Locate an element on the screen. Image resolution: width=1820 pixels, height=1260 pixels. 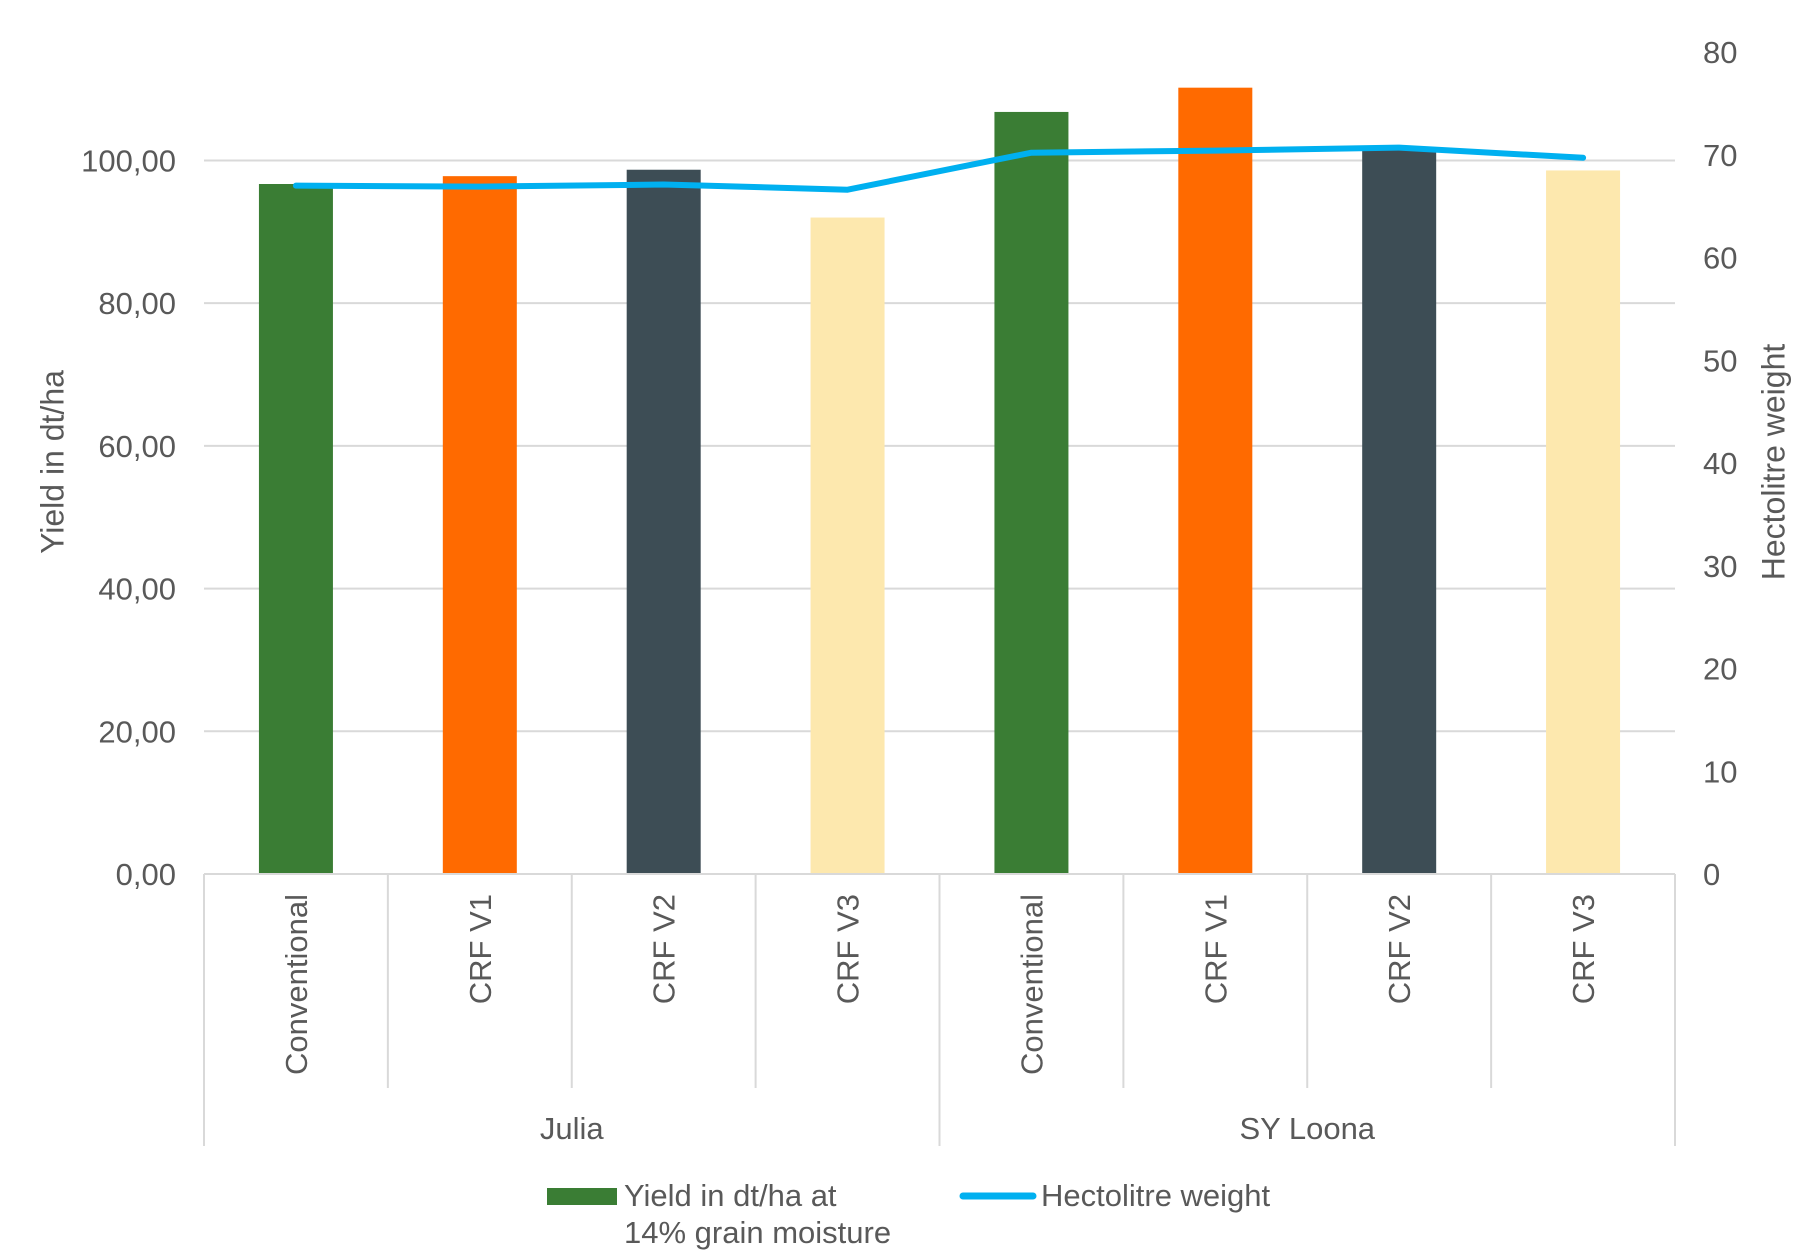
y2-tick-label-1: 10 is located at coordinates (1720, 771).